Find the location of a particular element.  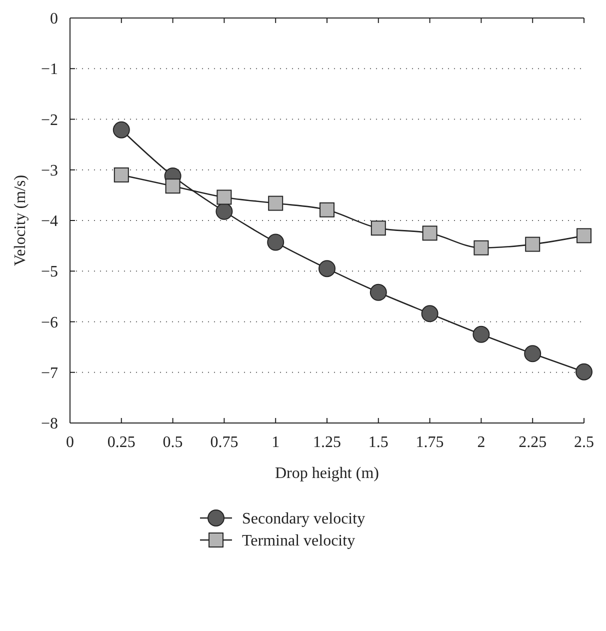

x-tick-label: 2.5 is located at coordinates (584, 442).